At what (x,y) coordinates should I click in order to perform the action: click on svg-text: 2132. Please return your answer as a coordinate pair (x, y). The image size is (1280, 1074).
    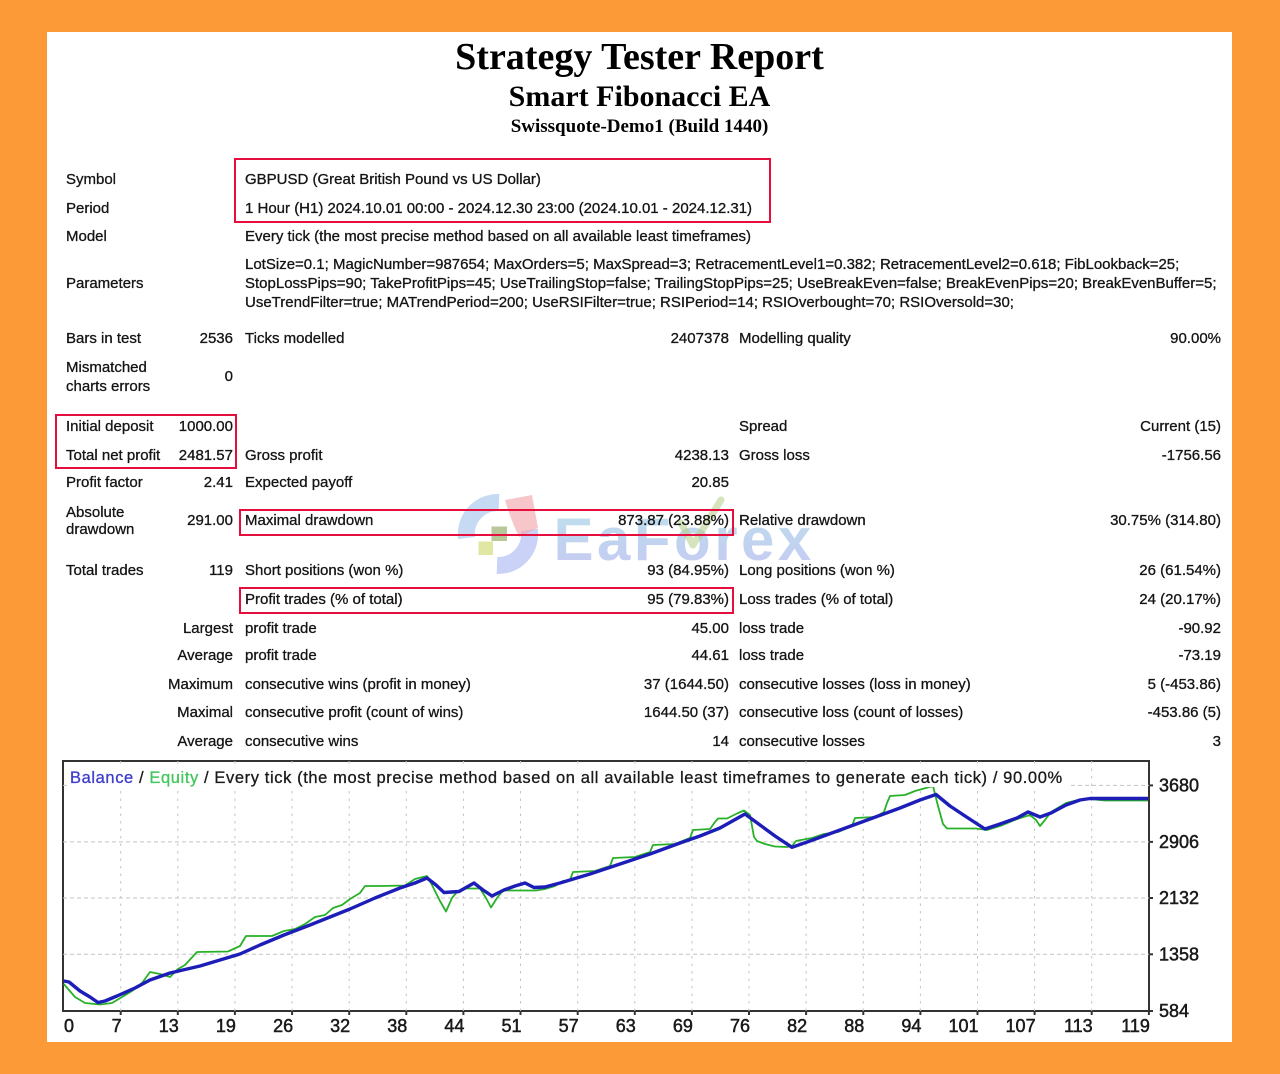
    Looking at the image, I should click on (1179, 898).